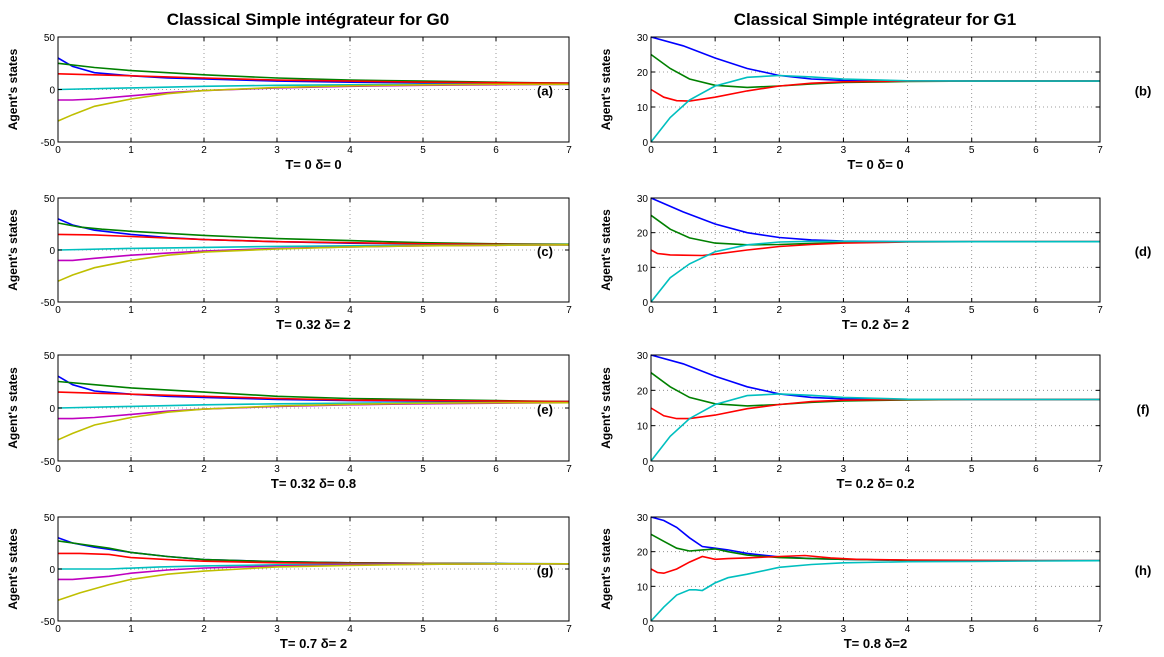  What do you see at coordinates (545, 251) in the screenshot?
I see `panel-label-c: (c)` at bounding box center [545, 251].